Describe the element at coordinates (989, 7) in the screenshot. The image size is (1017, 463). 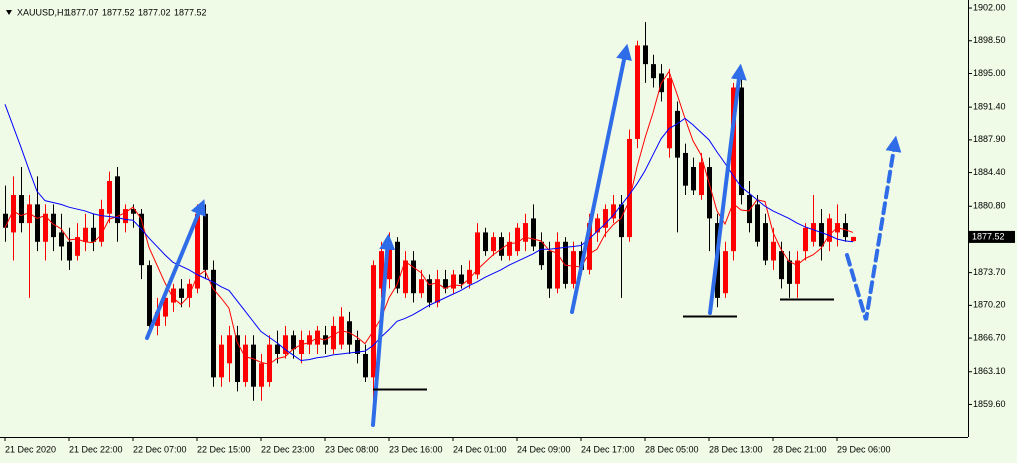
I see `y-tick-label: 1902.00` at that location.